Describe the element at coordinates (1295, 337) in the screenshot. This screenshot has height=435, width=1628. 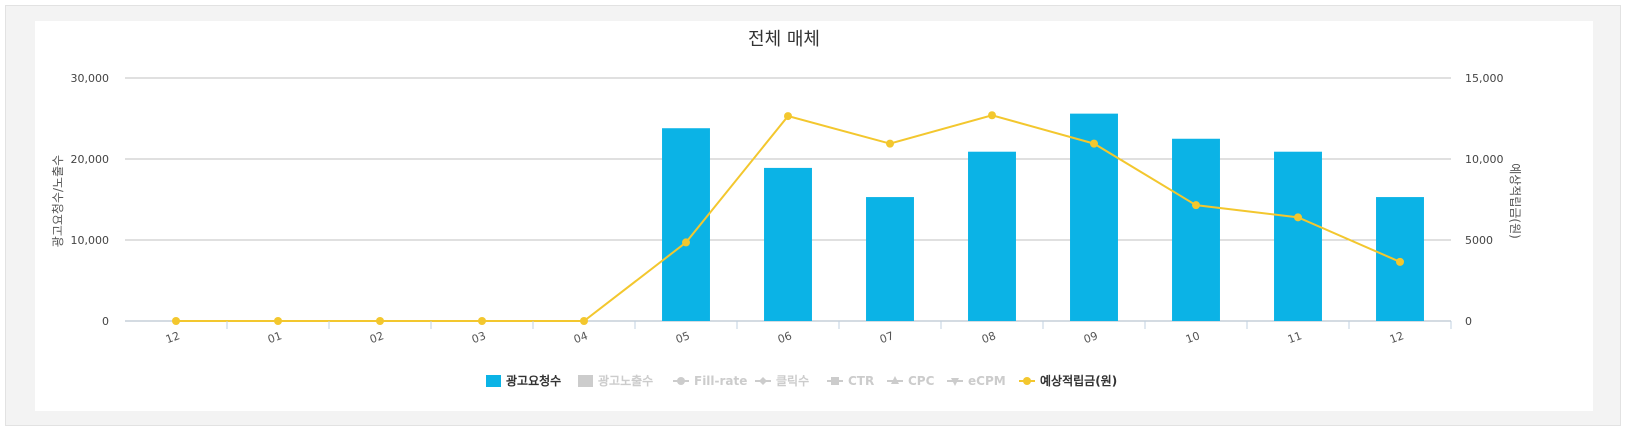
I see `x-tick-label: 11` at that location.